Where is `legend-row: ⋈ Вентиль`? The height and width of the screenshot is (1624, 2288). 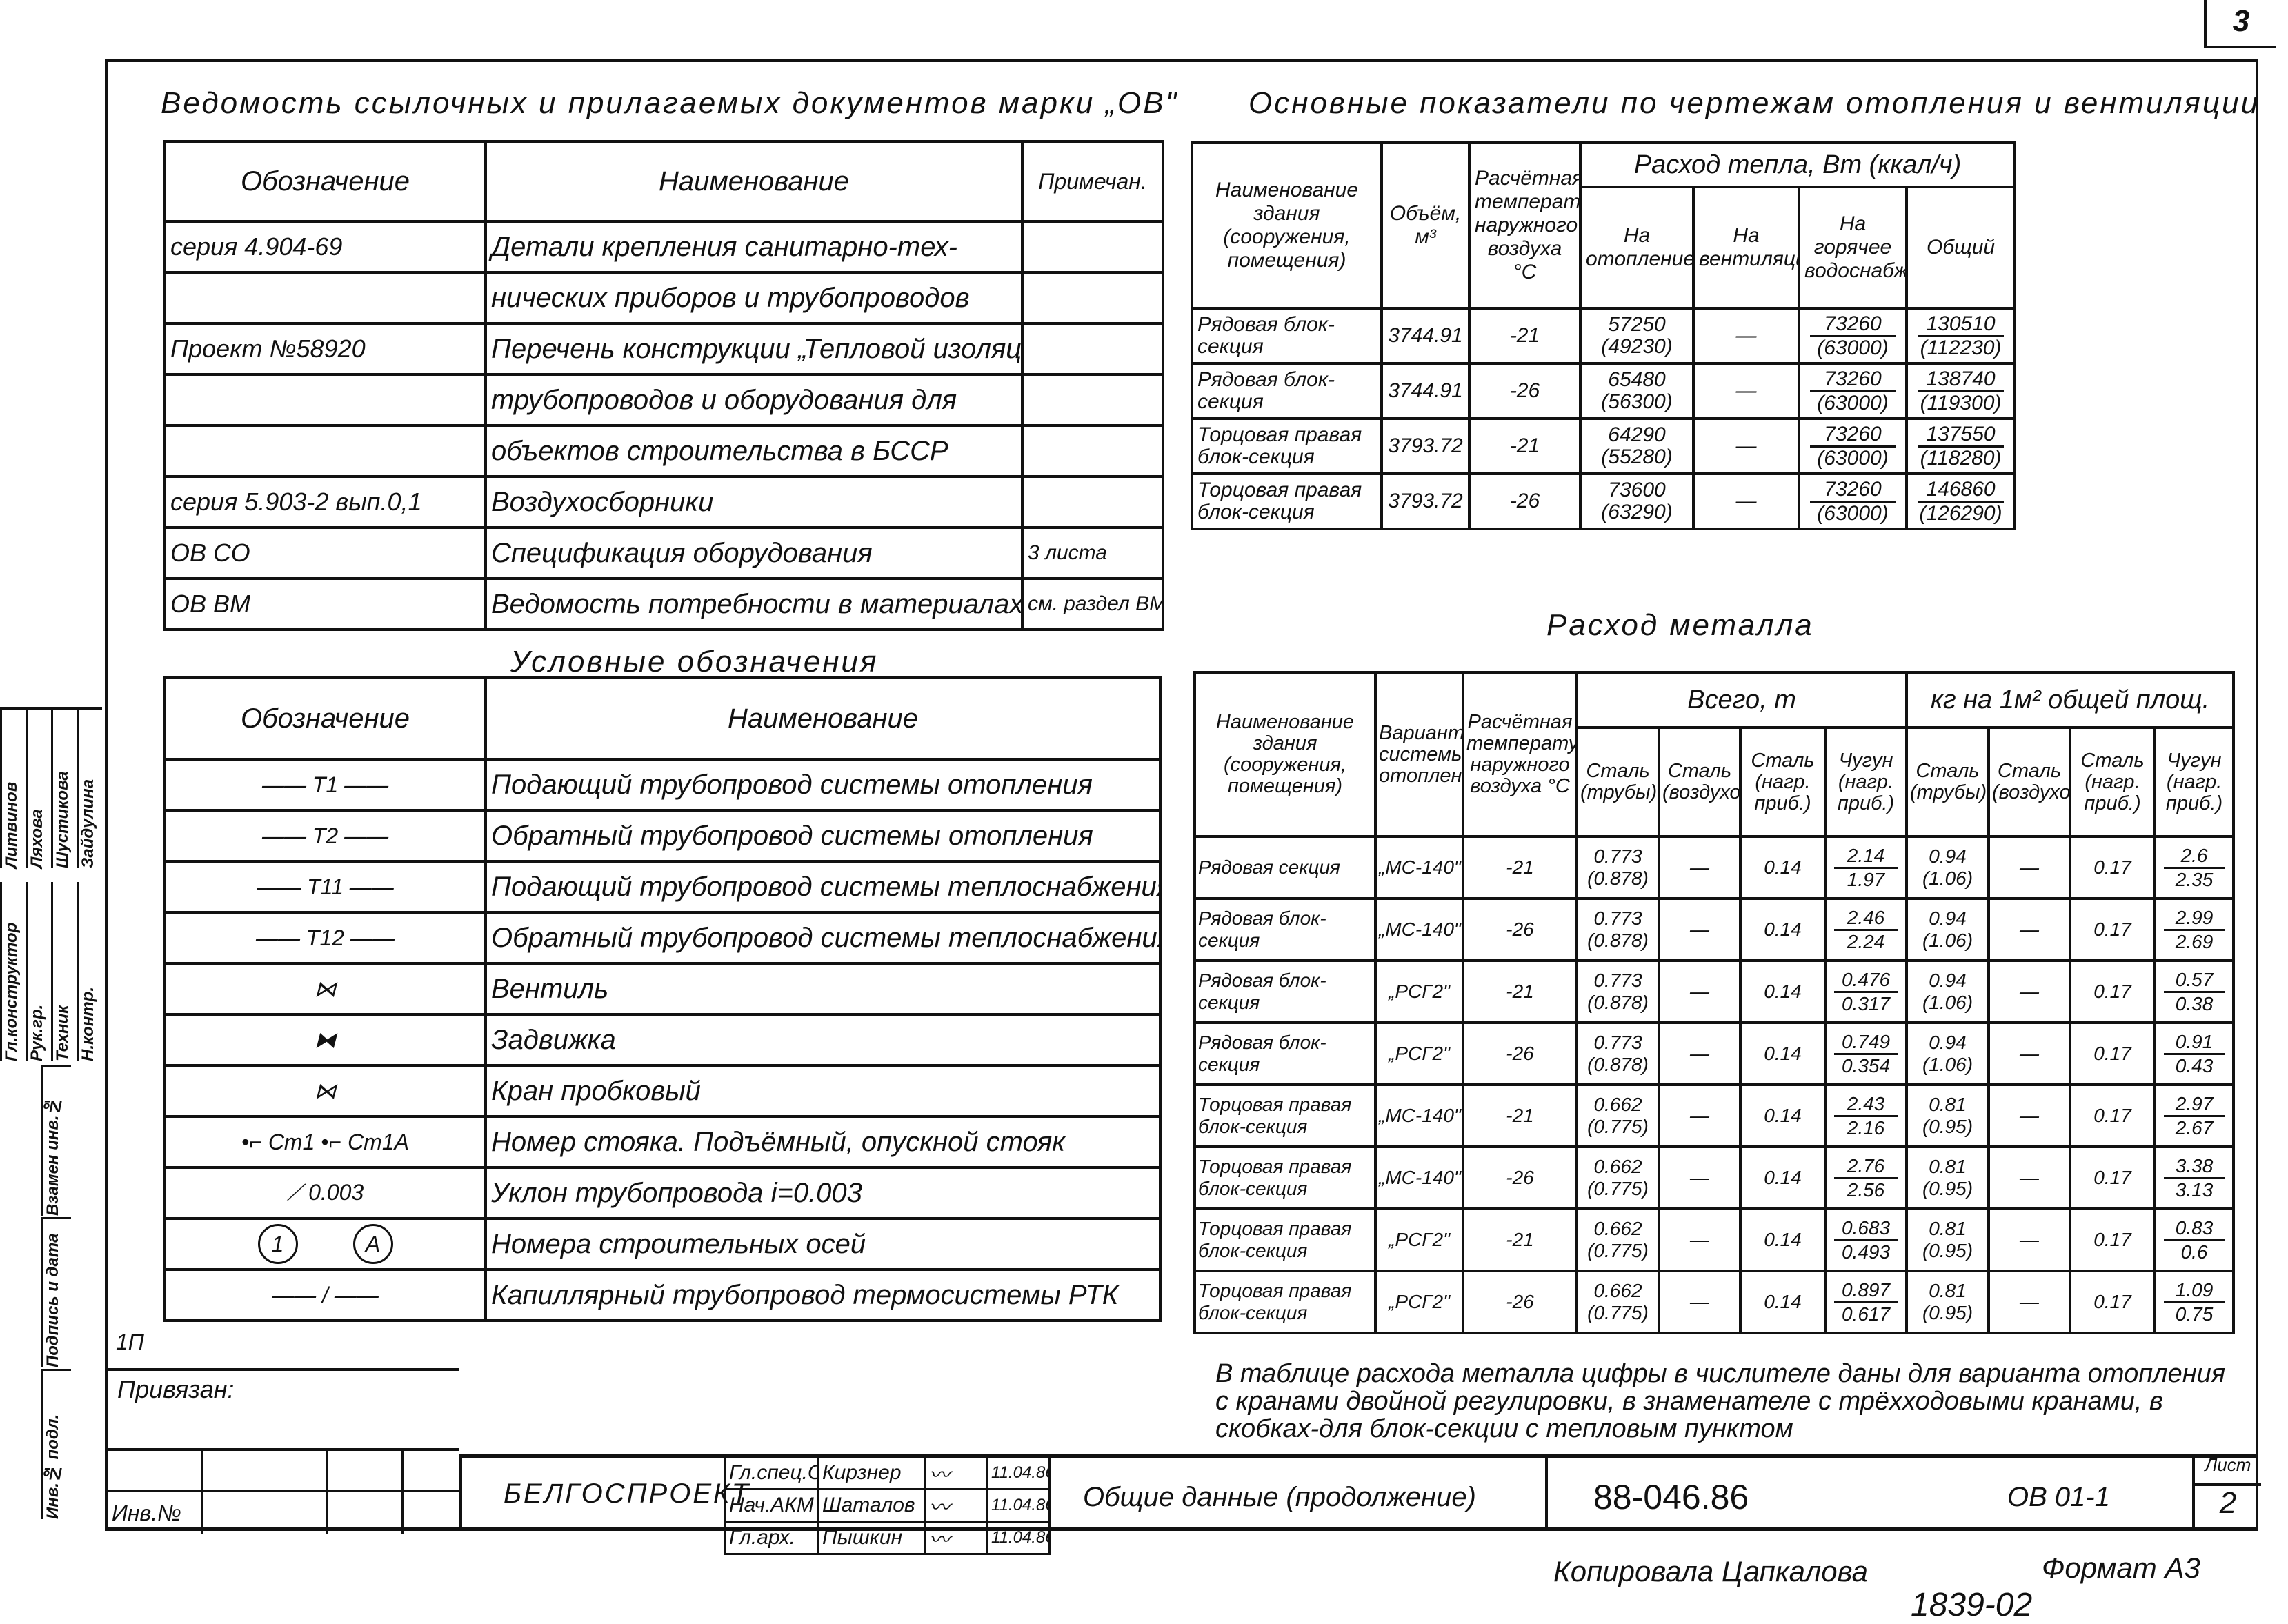
legend-row: ⋈ Вентиль is located at coordinates (662, 989).